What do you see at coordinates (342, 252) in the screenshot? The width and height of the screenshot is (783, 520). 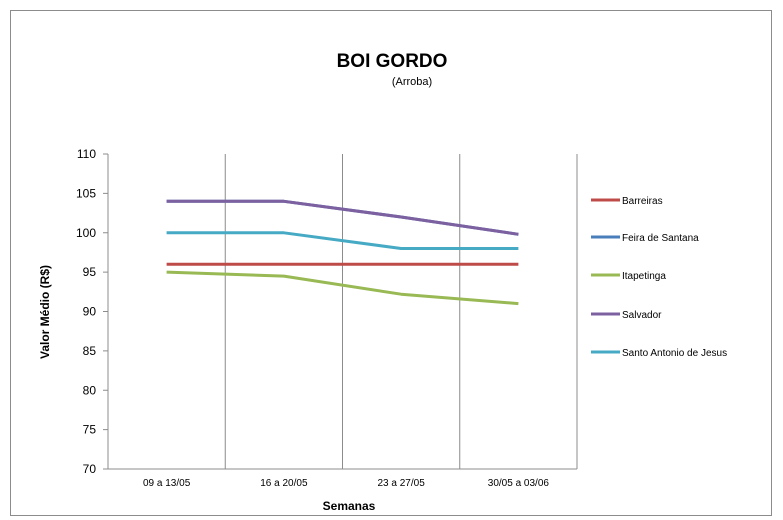 I see `series-lines` at bounding box center [342, 252].